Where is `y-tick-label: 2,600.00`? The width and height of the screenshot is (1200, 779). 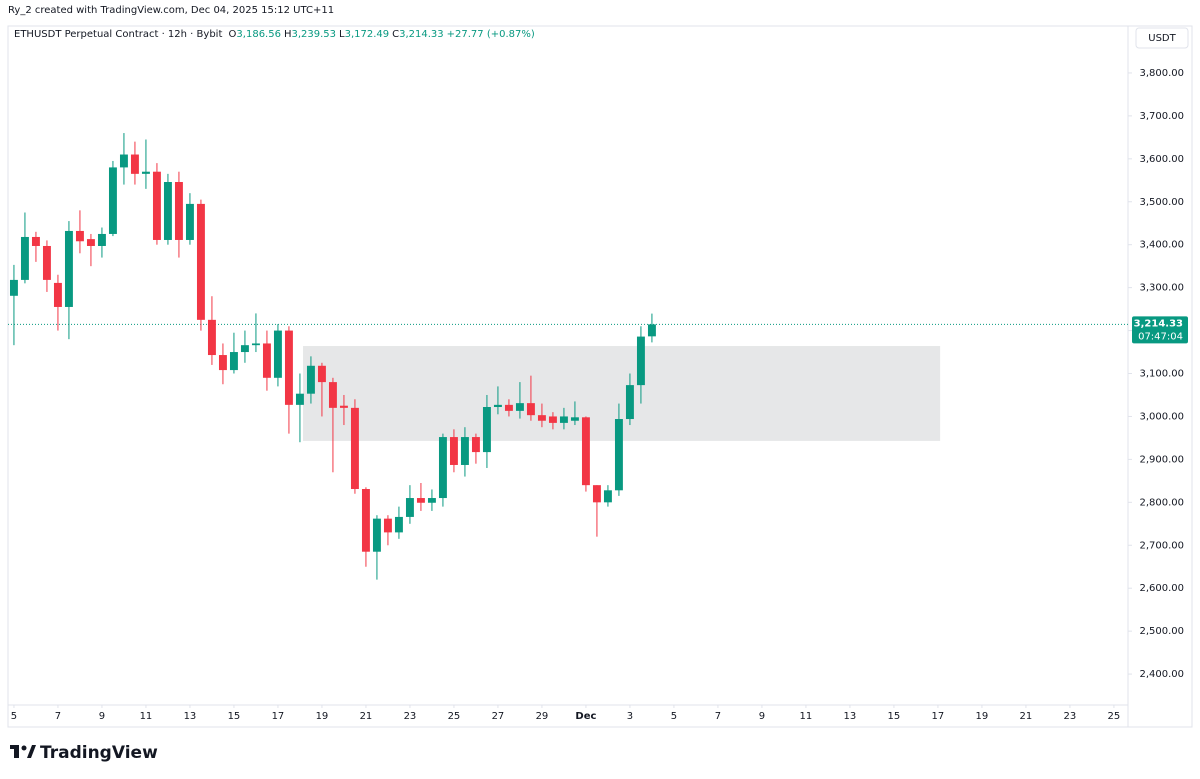 y-tick-label: 2,600.00 is located at coordinates (1161, 588).